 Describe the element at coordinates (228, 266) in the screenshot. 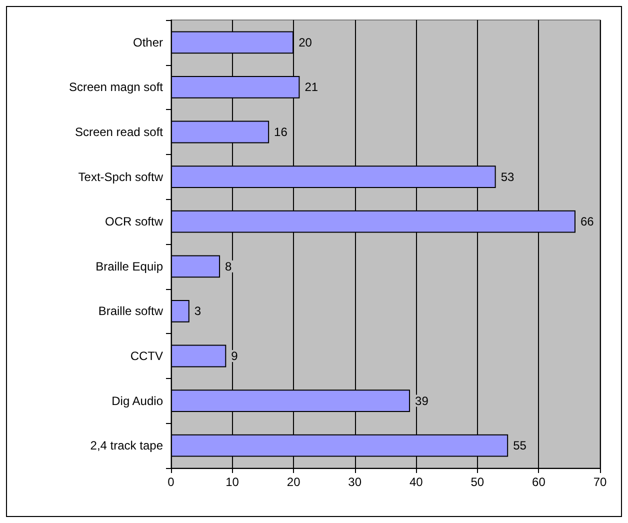

I see `data-label: 8` at that location.